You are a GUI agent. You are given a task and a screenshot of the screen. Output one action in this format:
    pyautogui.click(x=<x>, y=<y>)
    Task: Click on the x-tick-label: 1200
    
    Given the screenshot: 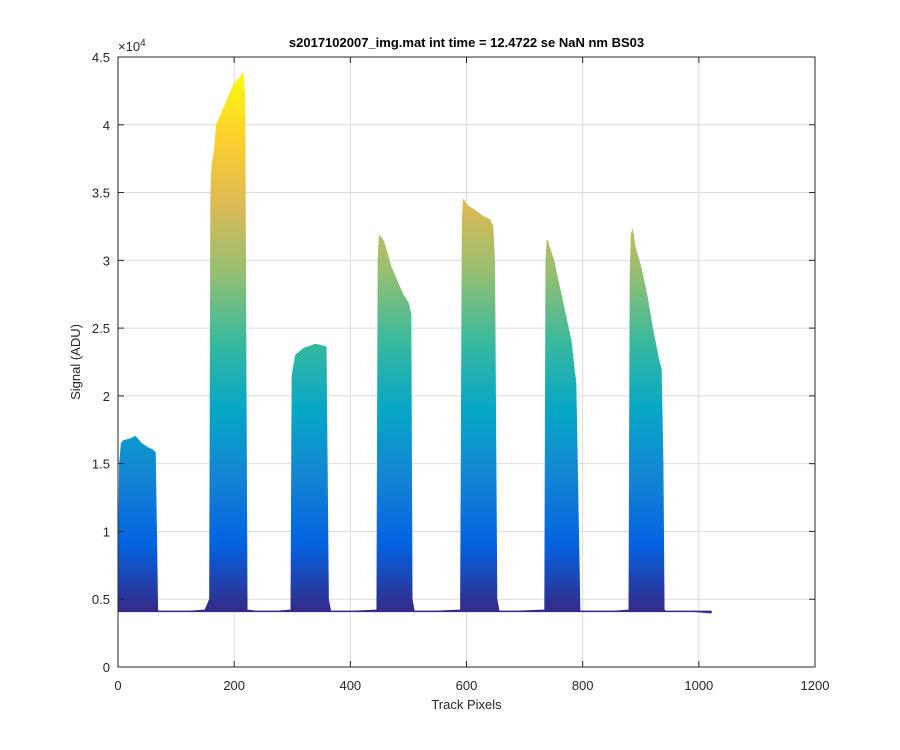 What is the action you would take?
    pyautogui.click(x=815, y=685)
    